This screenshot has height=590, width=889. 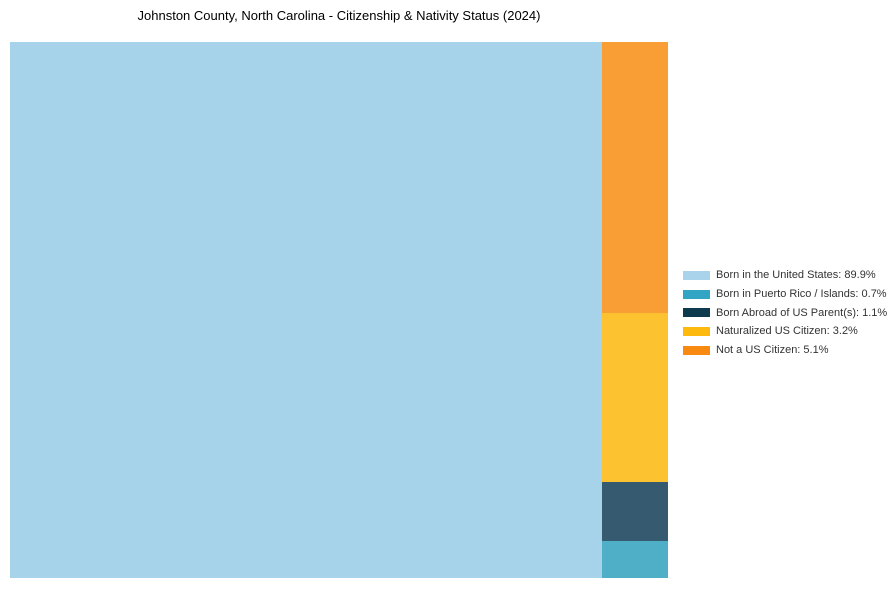 What do you see at coordinates (801, 294) in the screenshot?
I see `legend-label-born-puerto-rico-islands: Born in Puerto Rico / Islands: 0.7%` at bounding box center [801, 294].